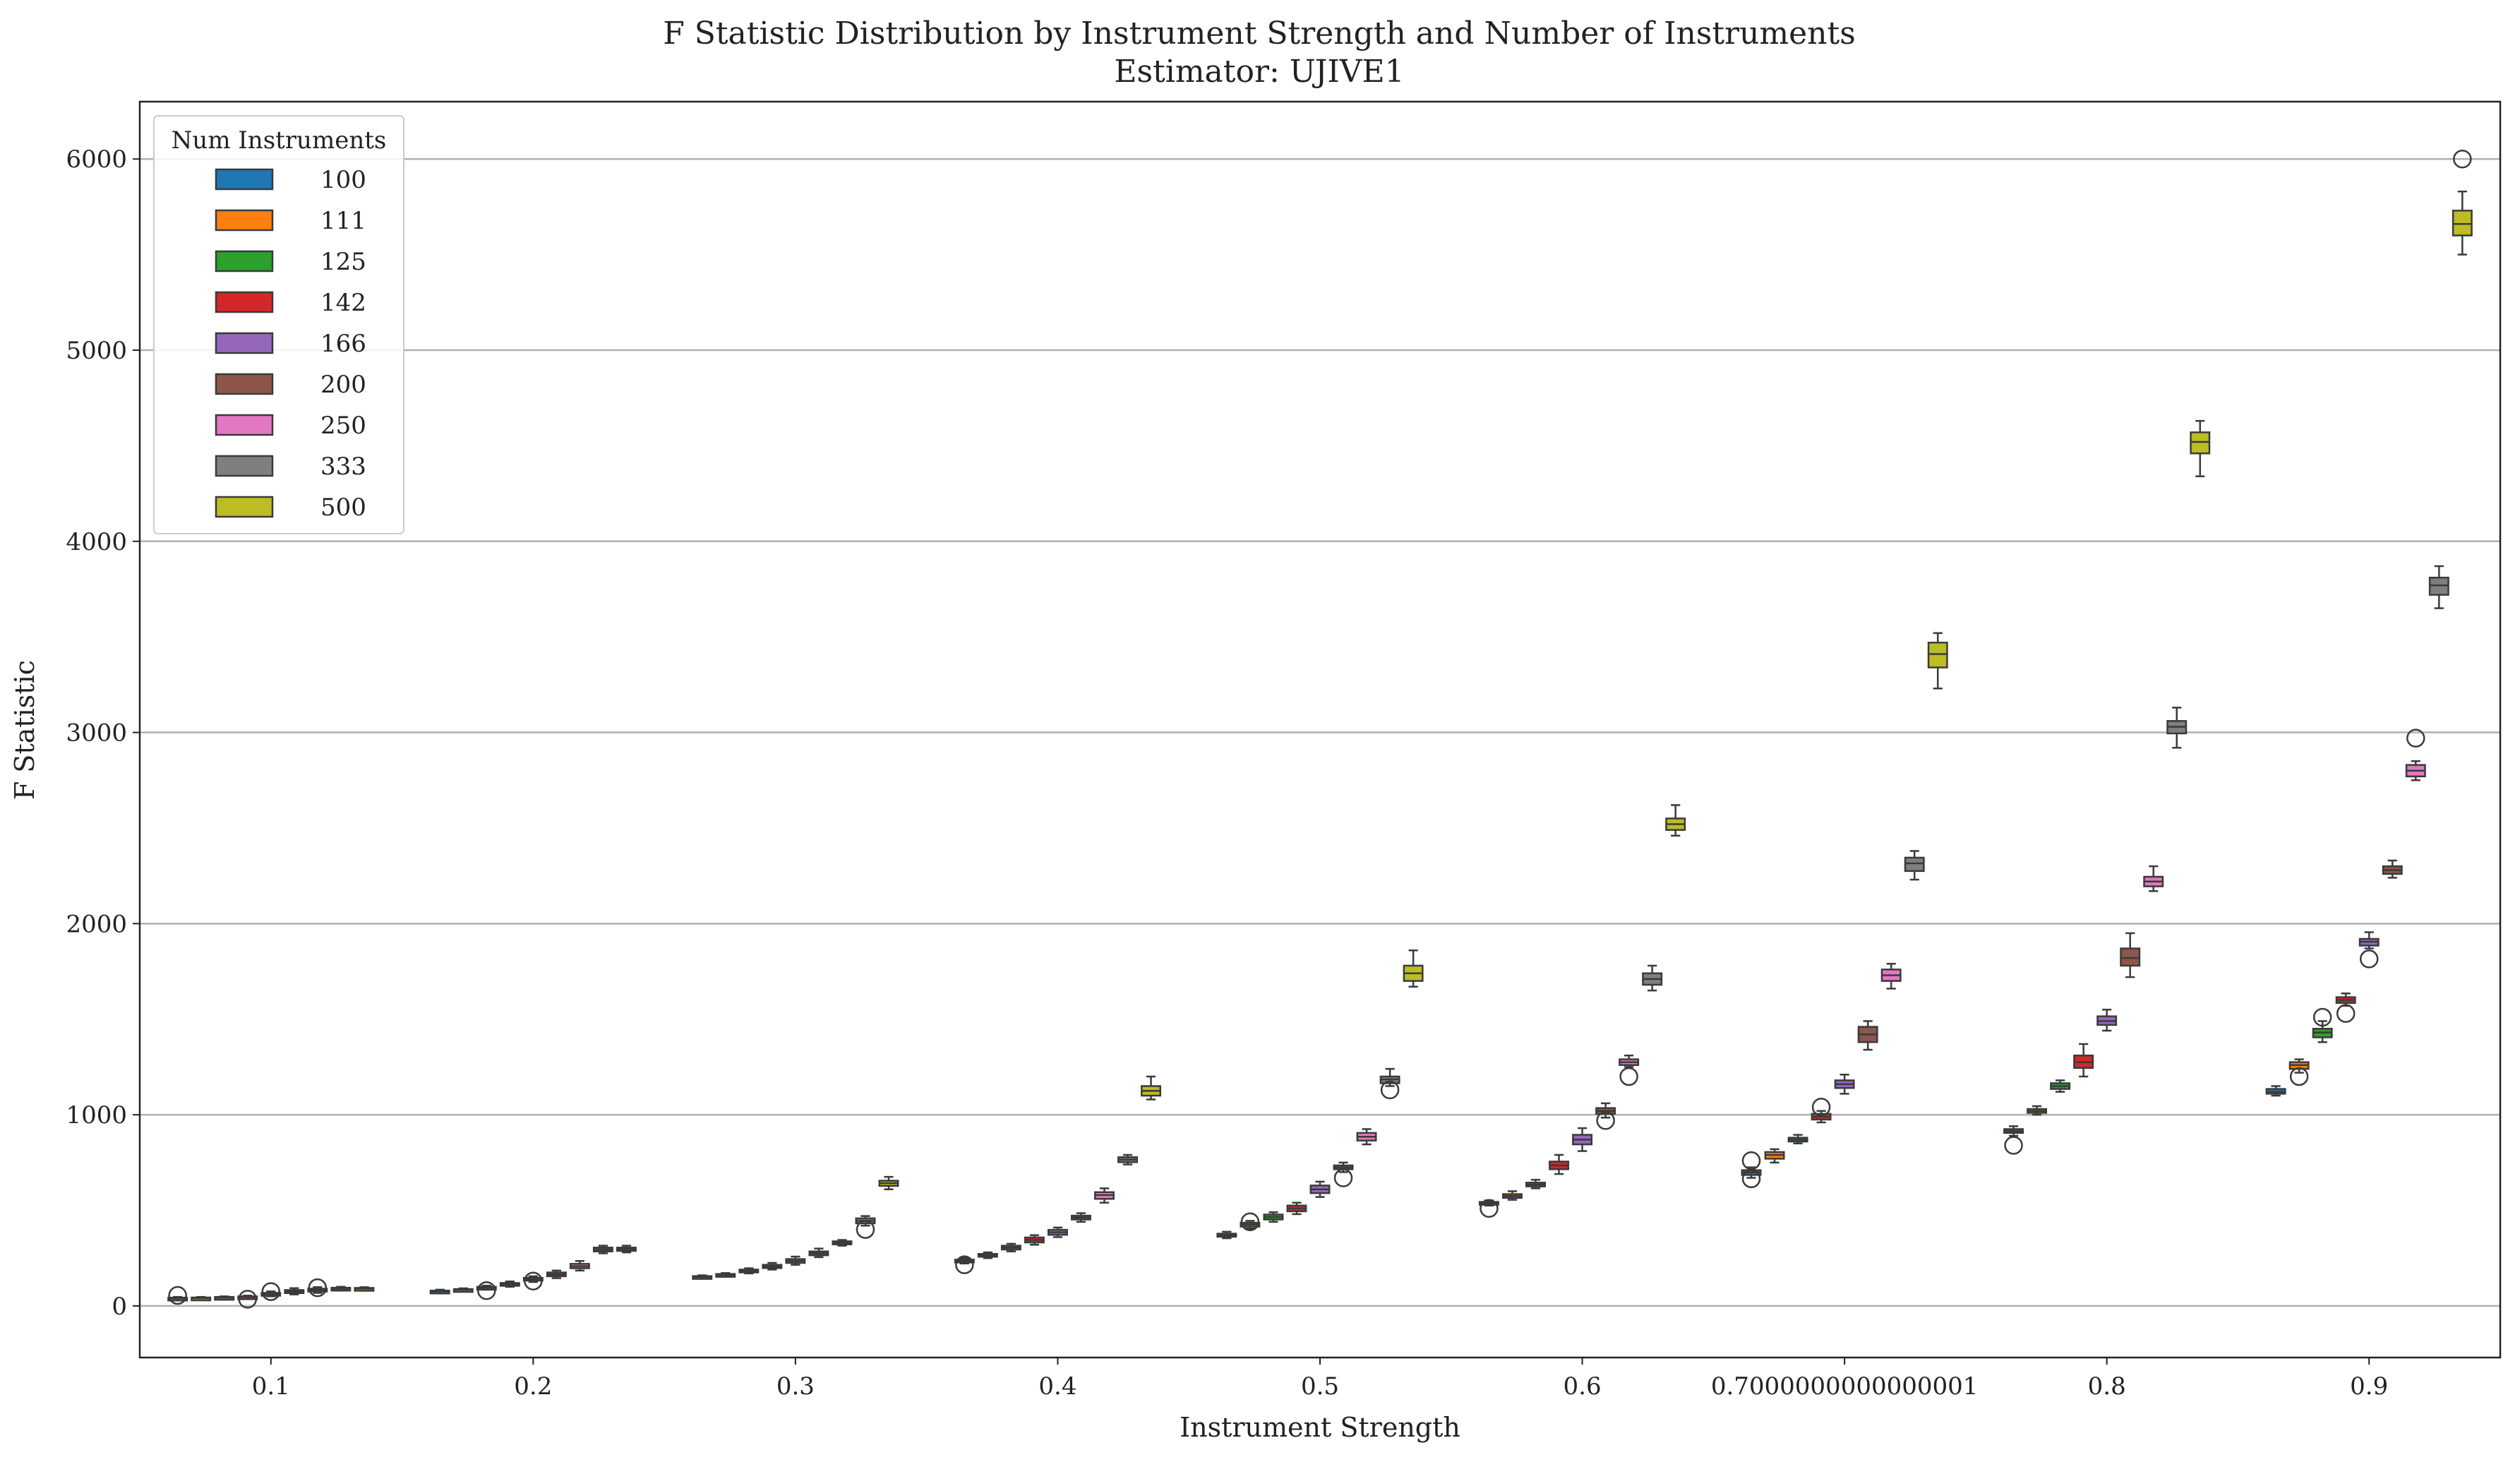  I want to click on box-125-0.8, so click(2061, 1086).